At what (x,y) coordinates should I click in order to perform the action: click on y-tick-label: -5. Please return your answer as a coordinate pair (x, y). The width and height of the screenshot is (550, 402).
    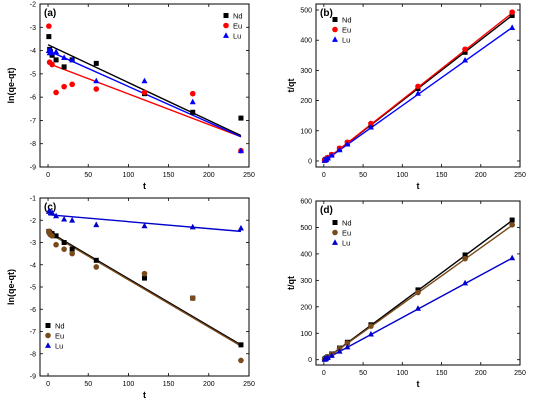
    Looking at the image, I should click on (33, 288).